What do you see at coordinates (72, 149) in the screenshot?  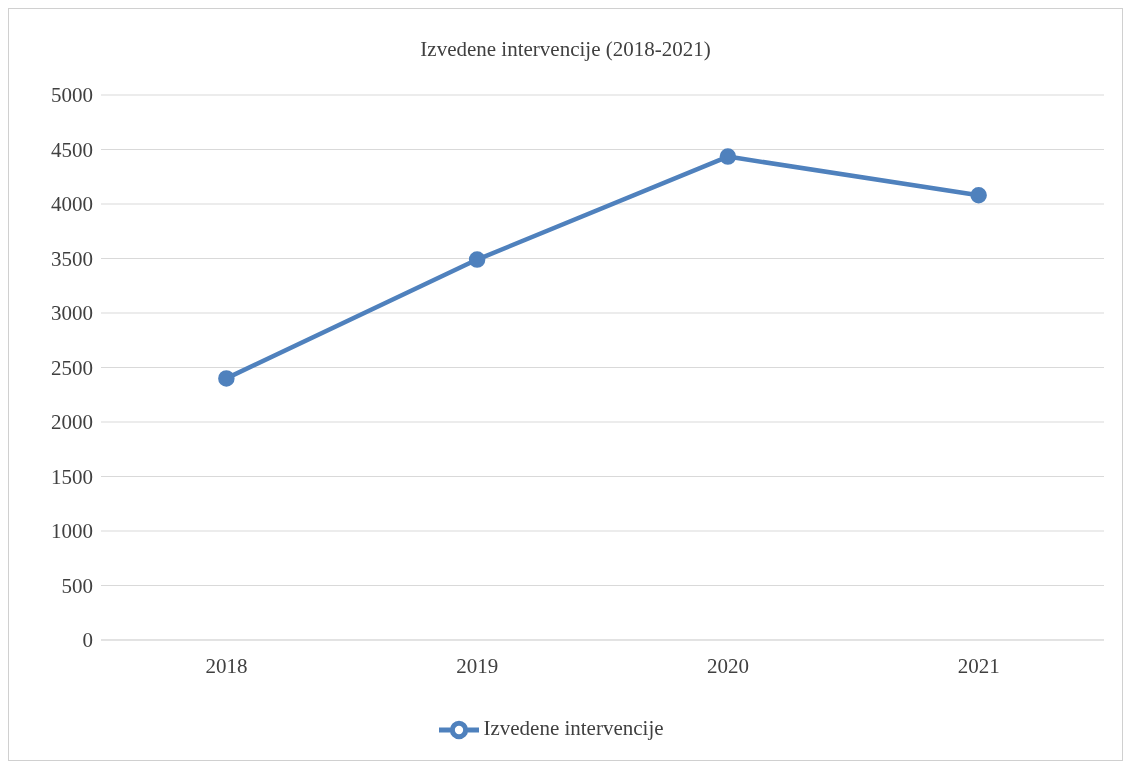 I see `y-tick-label: 4500` at bounding box center [72, 149].